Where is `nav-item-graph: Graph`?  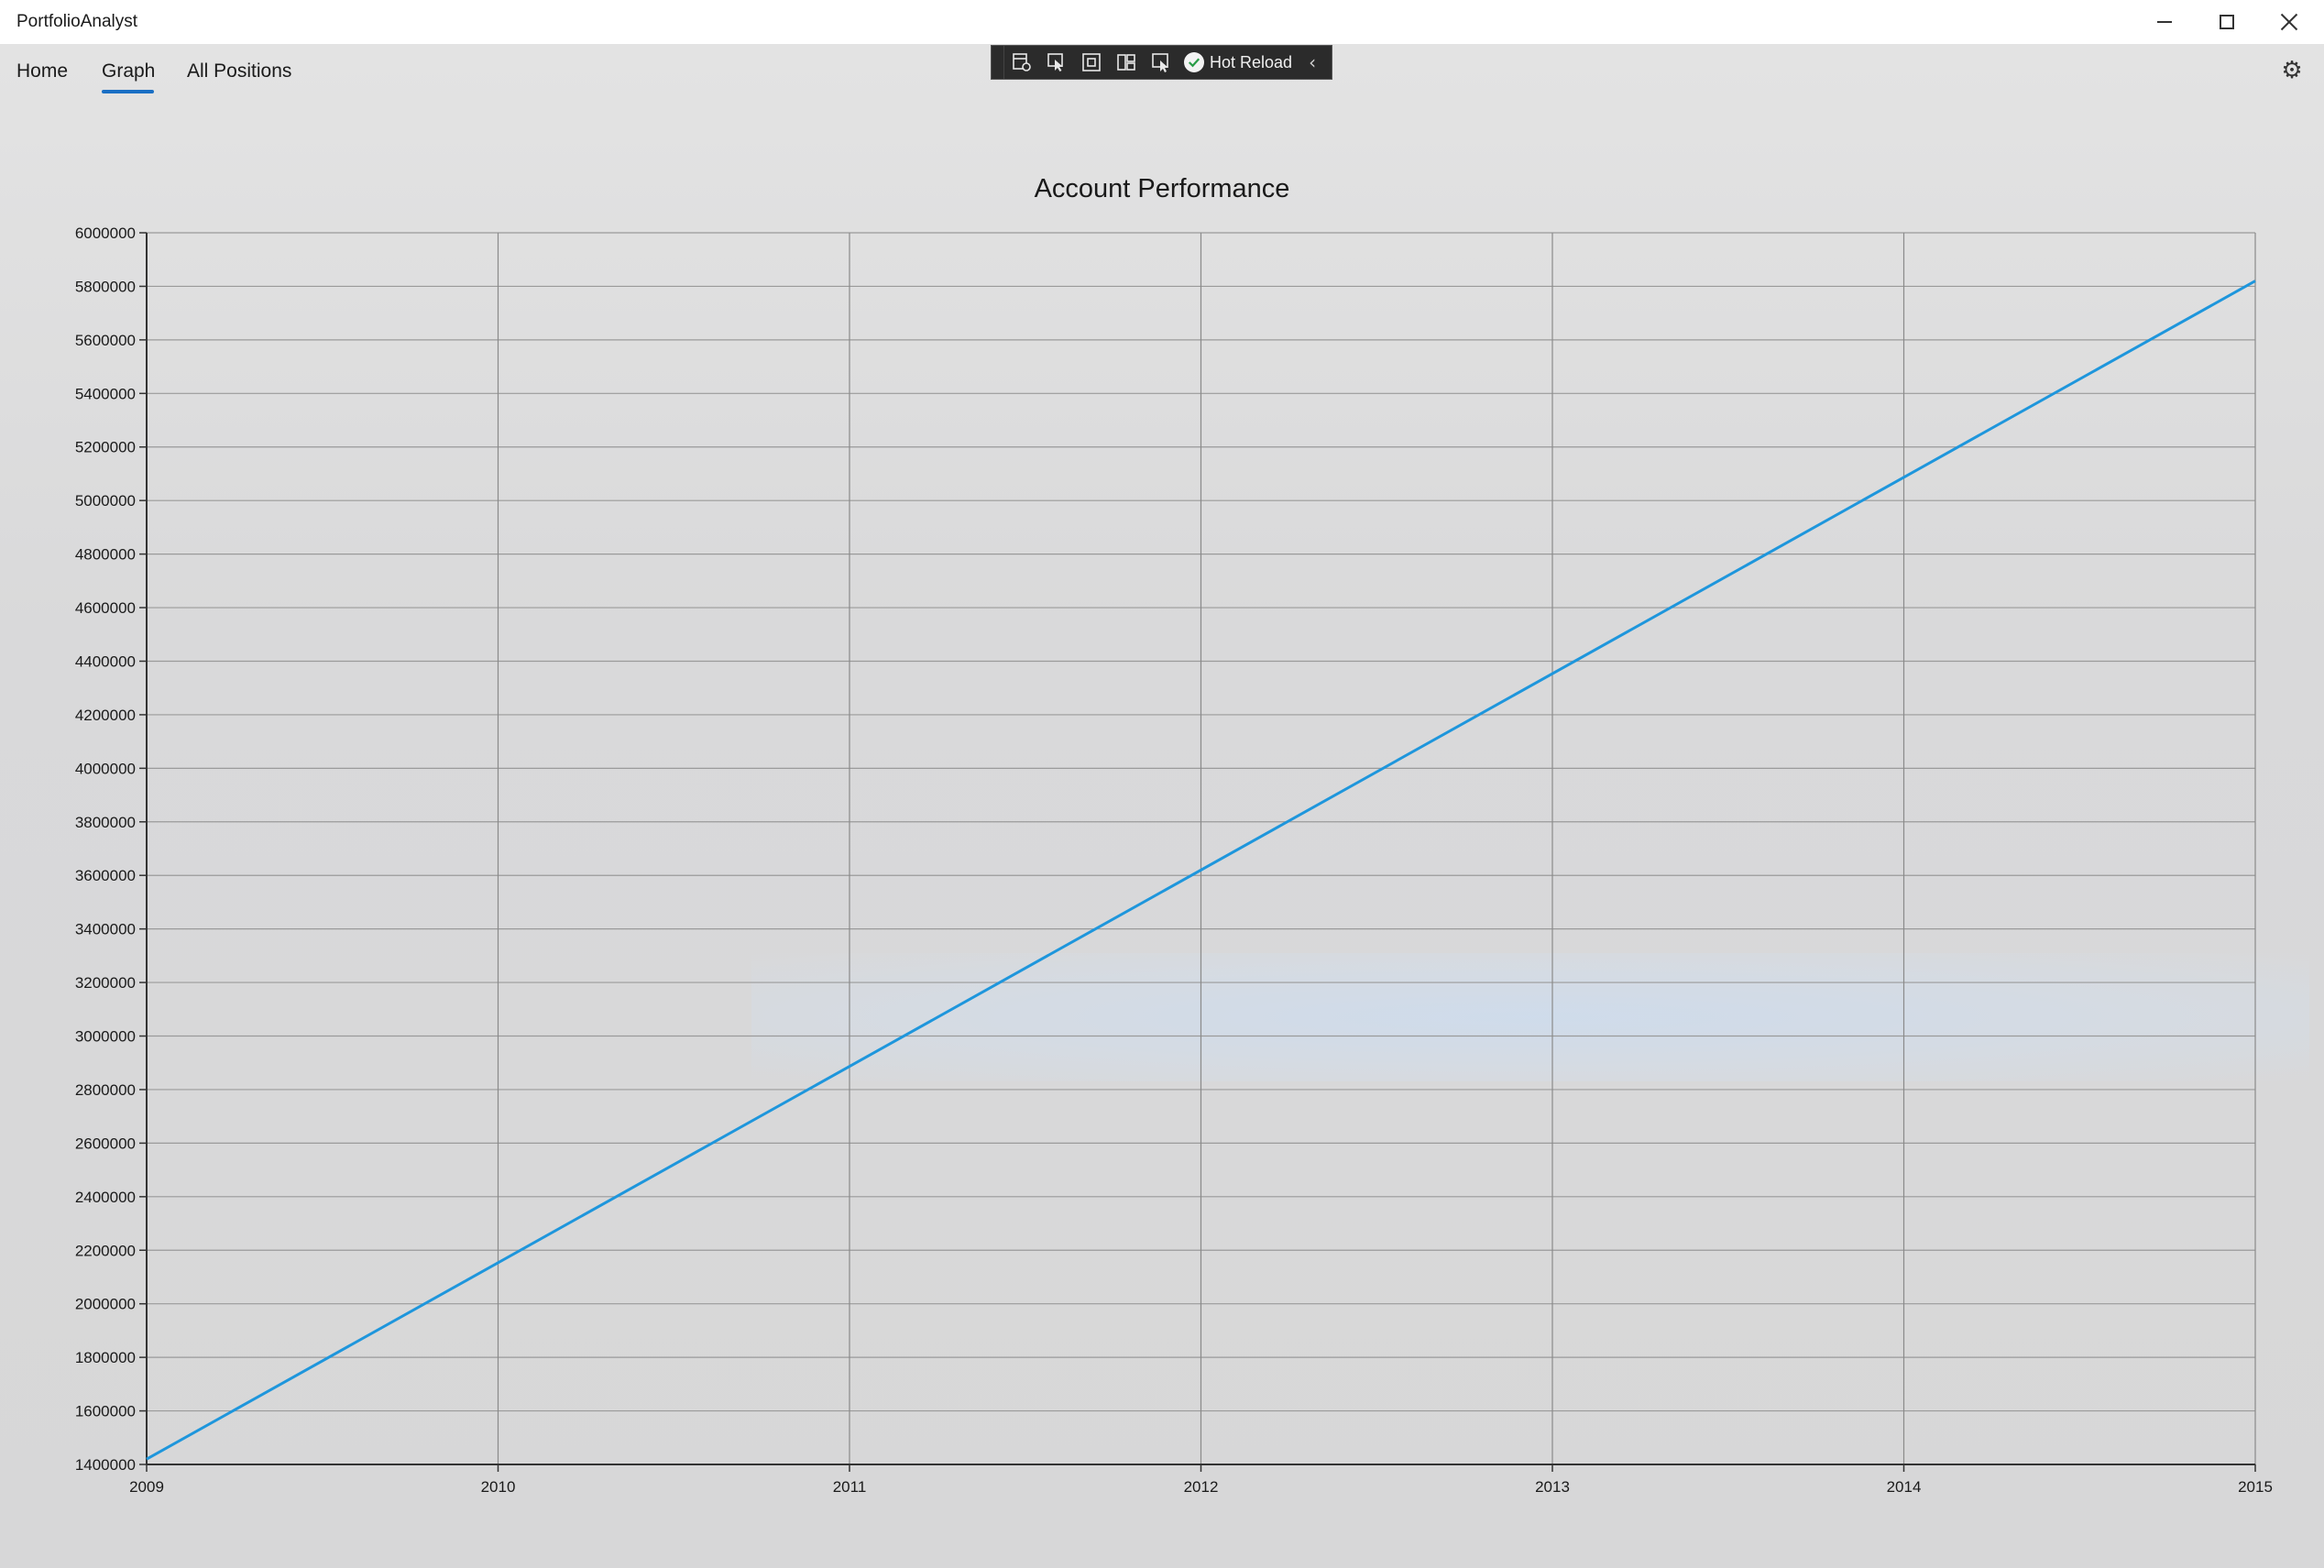
nav-item-graph: Graph is located at coordinates (129, 71).